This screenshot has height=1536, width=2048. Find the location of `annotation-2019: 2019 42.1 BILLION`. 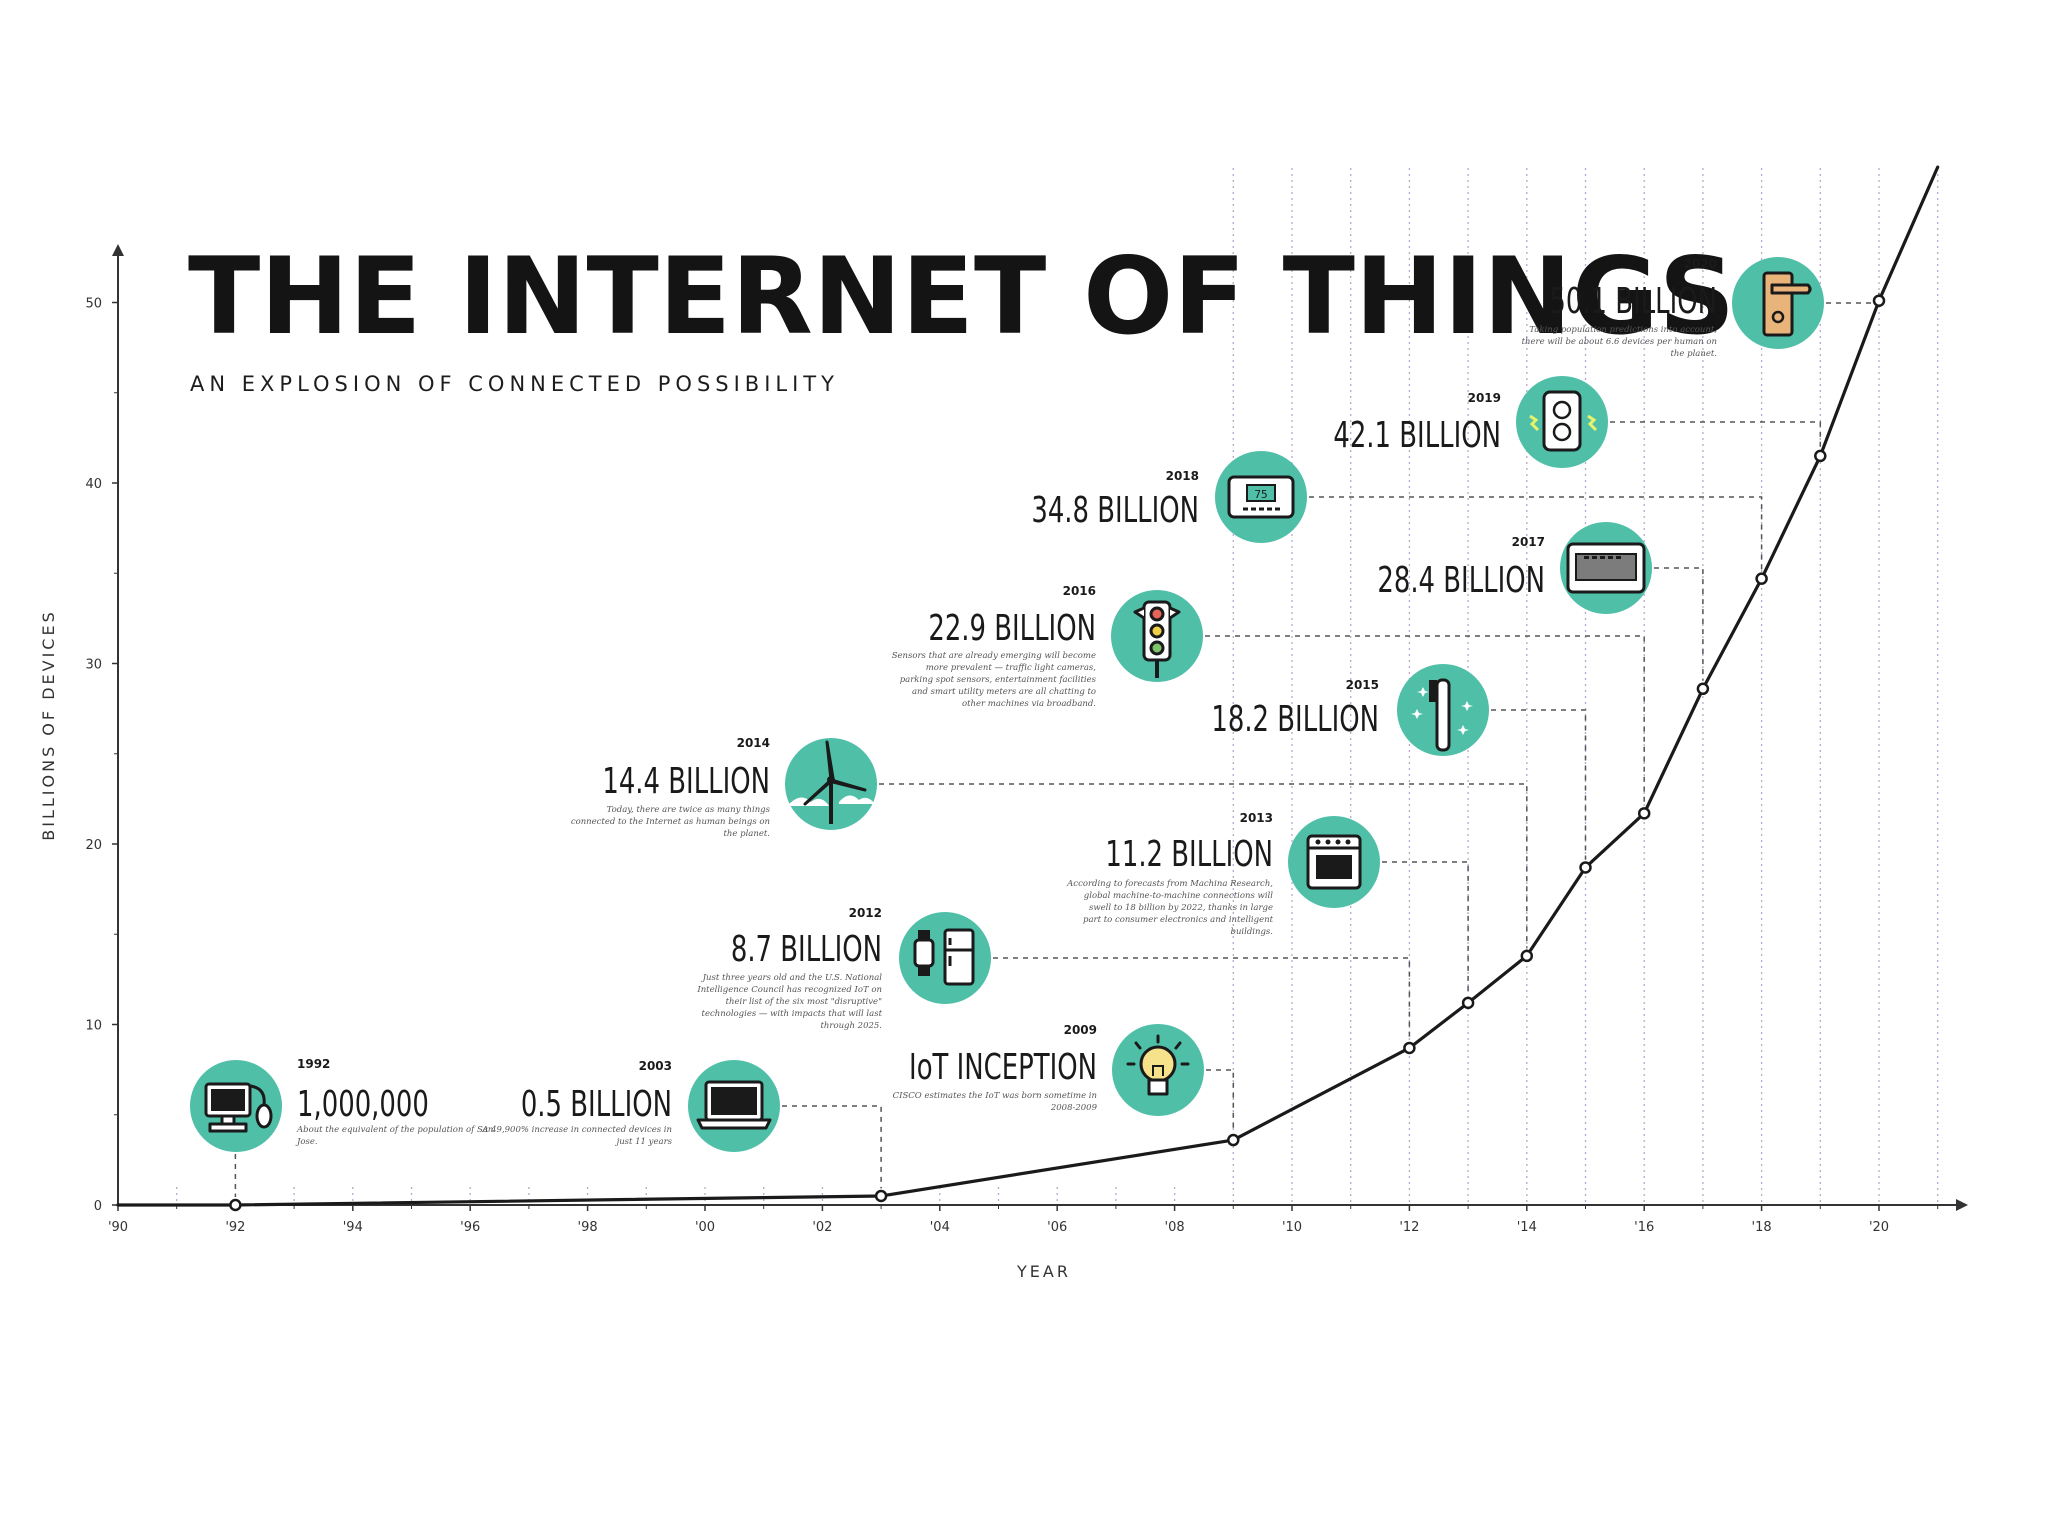

annotation-2019: 2019 42.1 BILLION is located at coordinates (1580, 422).